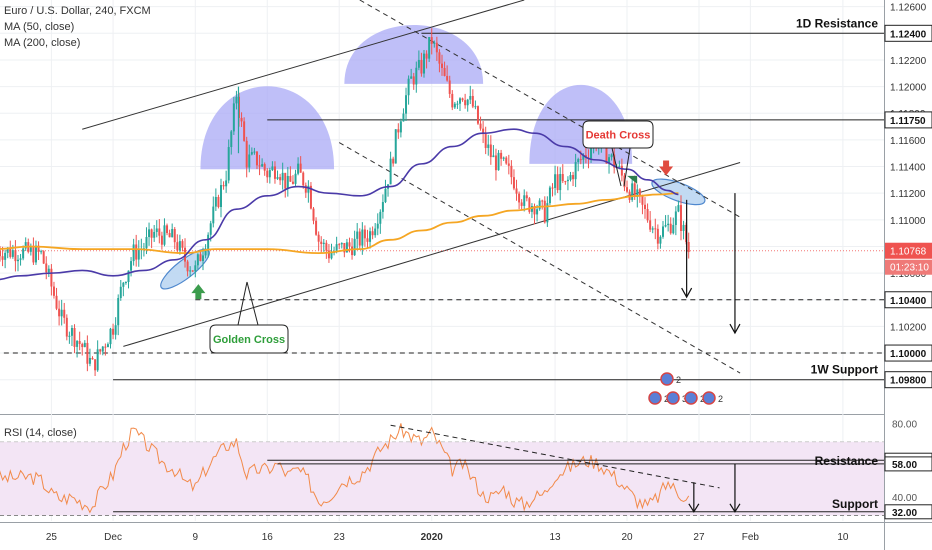 The width and height of the screenshot is (932, 550). I want to click on legend-rsi: RSI (14, close), so click(40, 433).